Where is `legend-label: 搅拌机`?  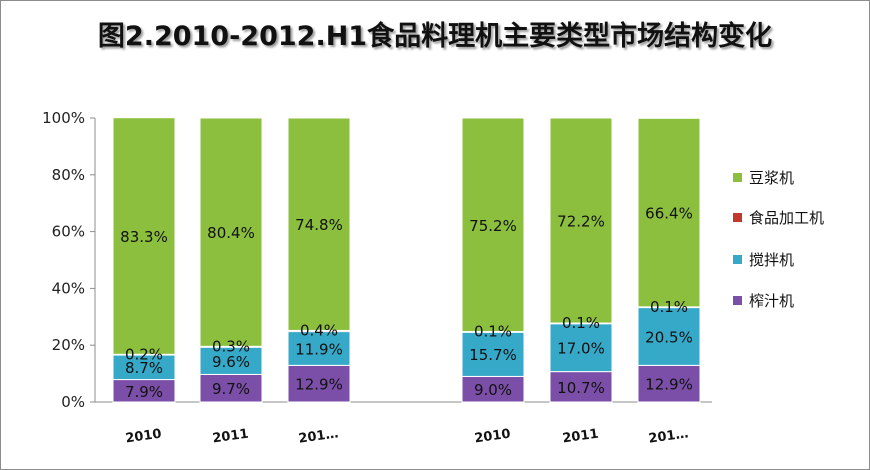 legend-label: 搅拌机 is located at coordinates (771, 260).